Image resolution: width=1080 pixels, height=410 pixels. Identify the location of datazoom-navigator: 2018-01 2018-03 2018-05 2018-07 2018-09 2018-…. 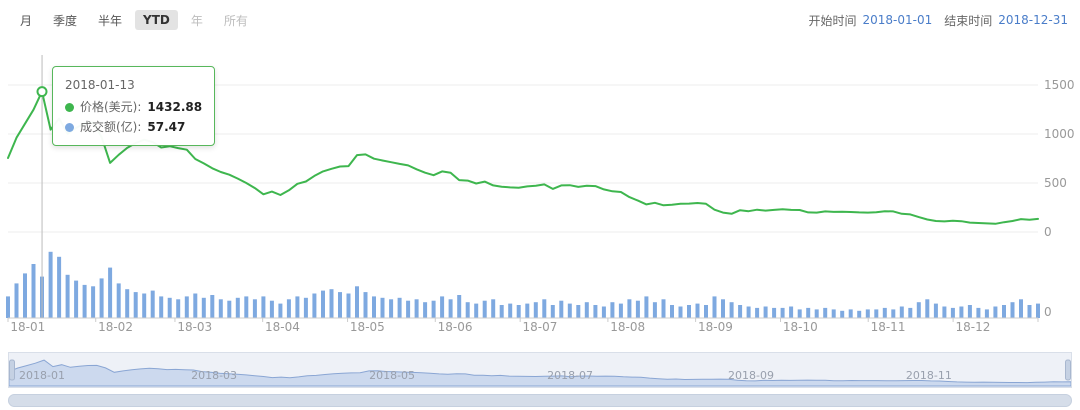
(540, 370).